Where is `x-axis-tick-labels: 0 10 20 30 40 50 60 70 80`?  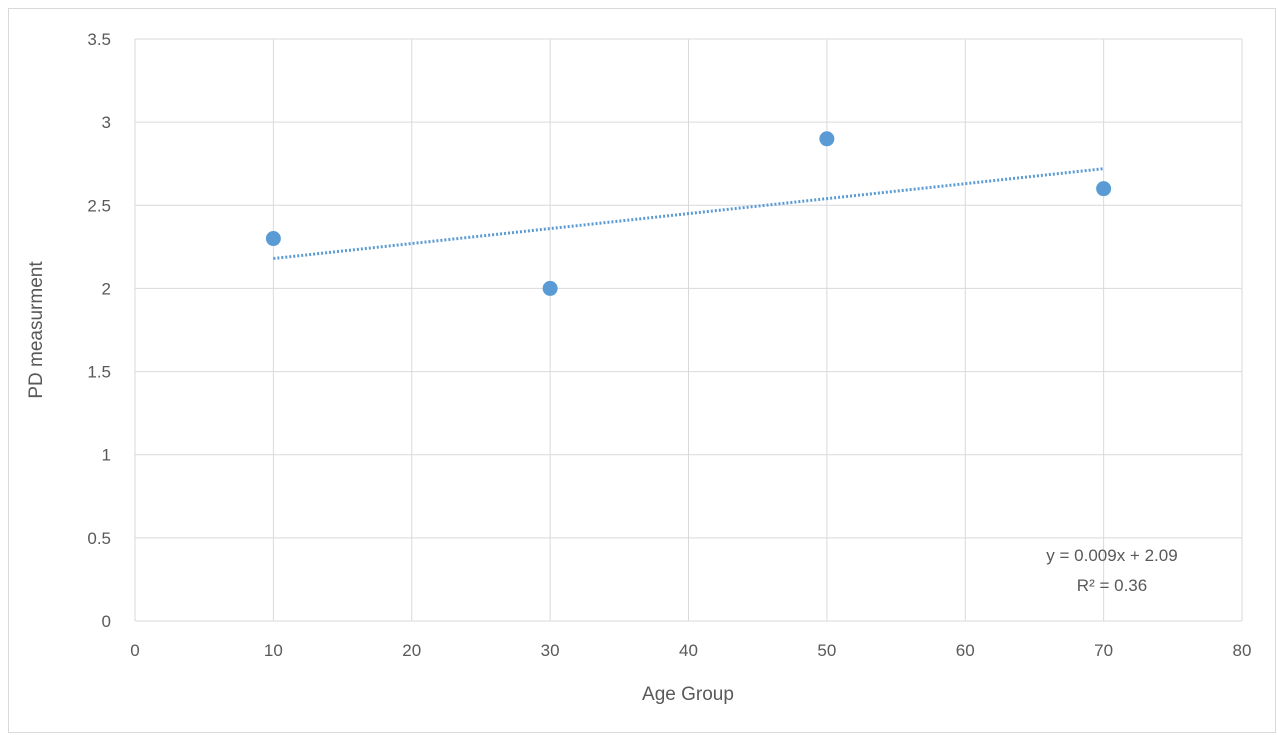
x-axis-tick-labels: 0 10 20 30 40 50 60 70 80 is located at coordinates (690, 650).